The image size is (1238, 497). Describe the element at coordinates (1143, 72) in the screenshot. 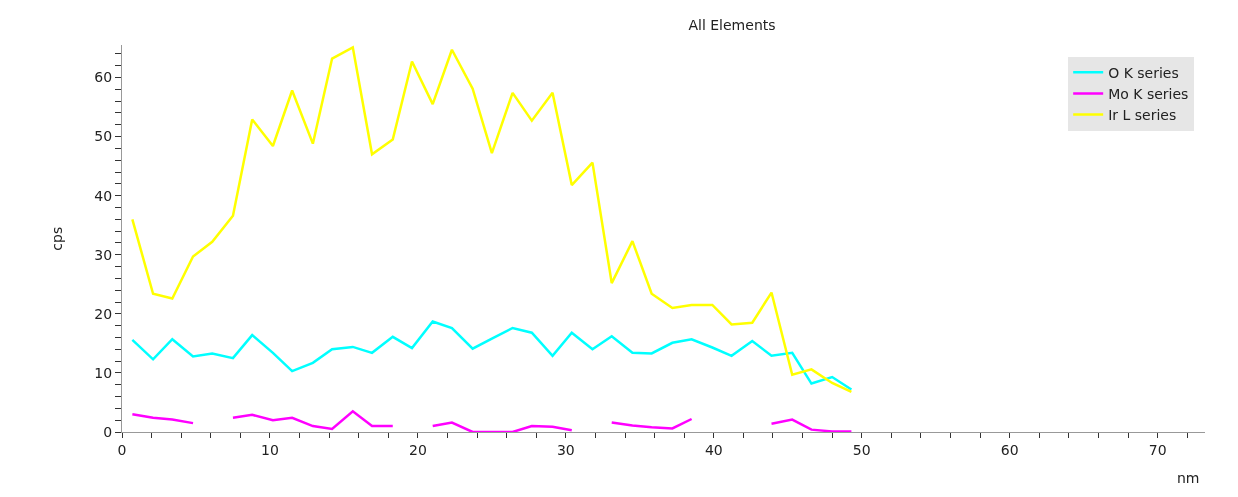

I see `legend-label: O K series` at that location.